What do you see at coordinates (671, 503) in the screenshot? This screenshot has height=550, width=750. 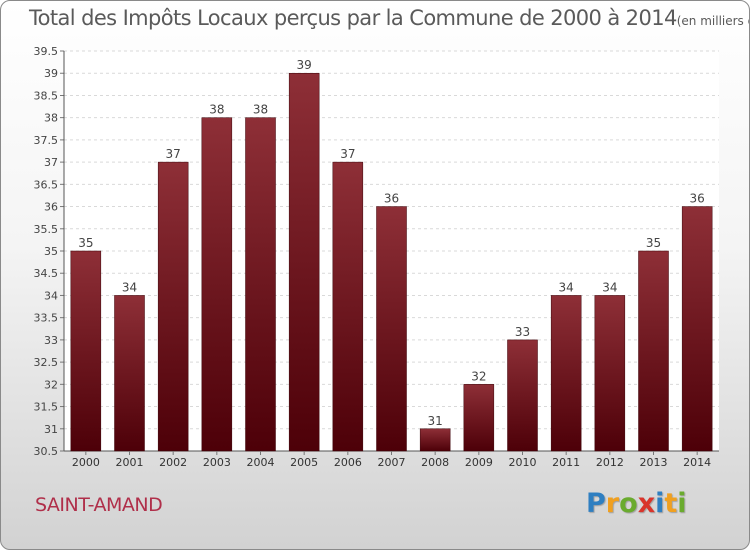 I see `logo-letter: t` at bounding box center [671, 503].